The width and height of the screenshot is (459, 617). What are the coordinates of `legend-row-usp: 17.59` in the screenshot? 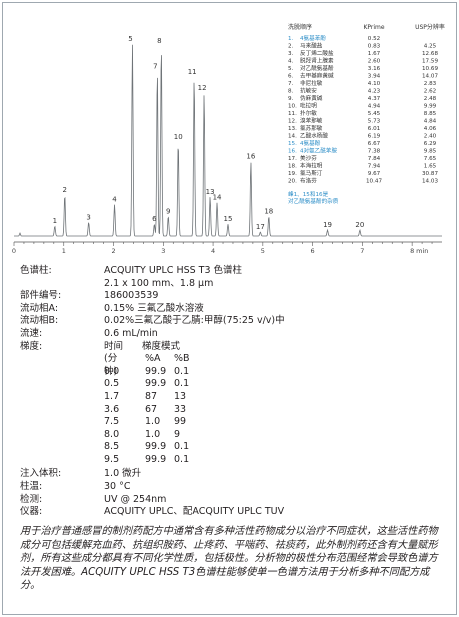 It's located at (430, 62).